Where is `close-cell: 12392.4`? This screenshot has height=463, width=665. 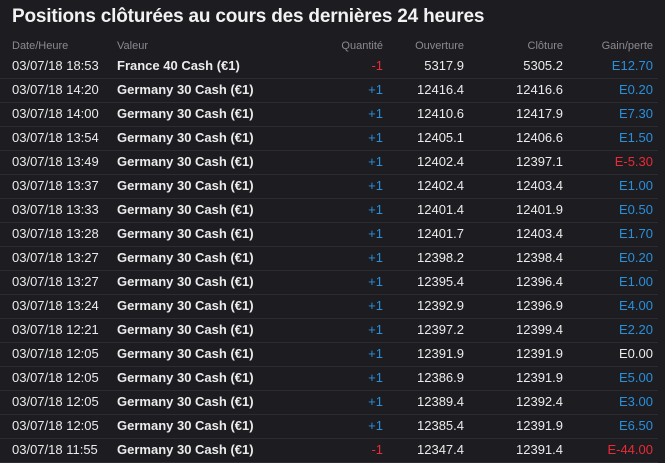 close-cell: 12392.4 is located at coordinates (539, 401).